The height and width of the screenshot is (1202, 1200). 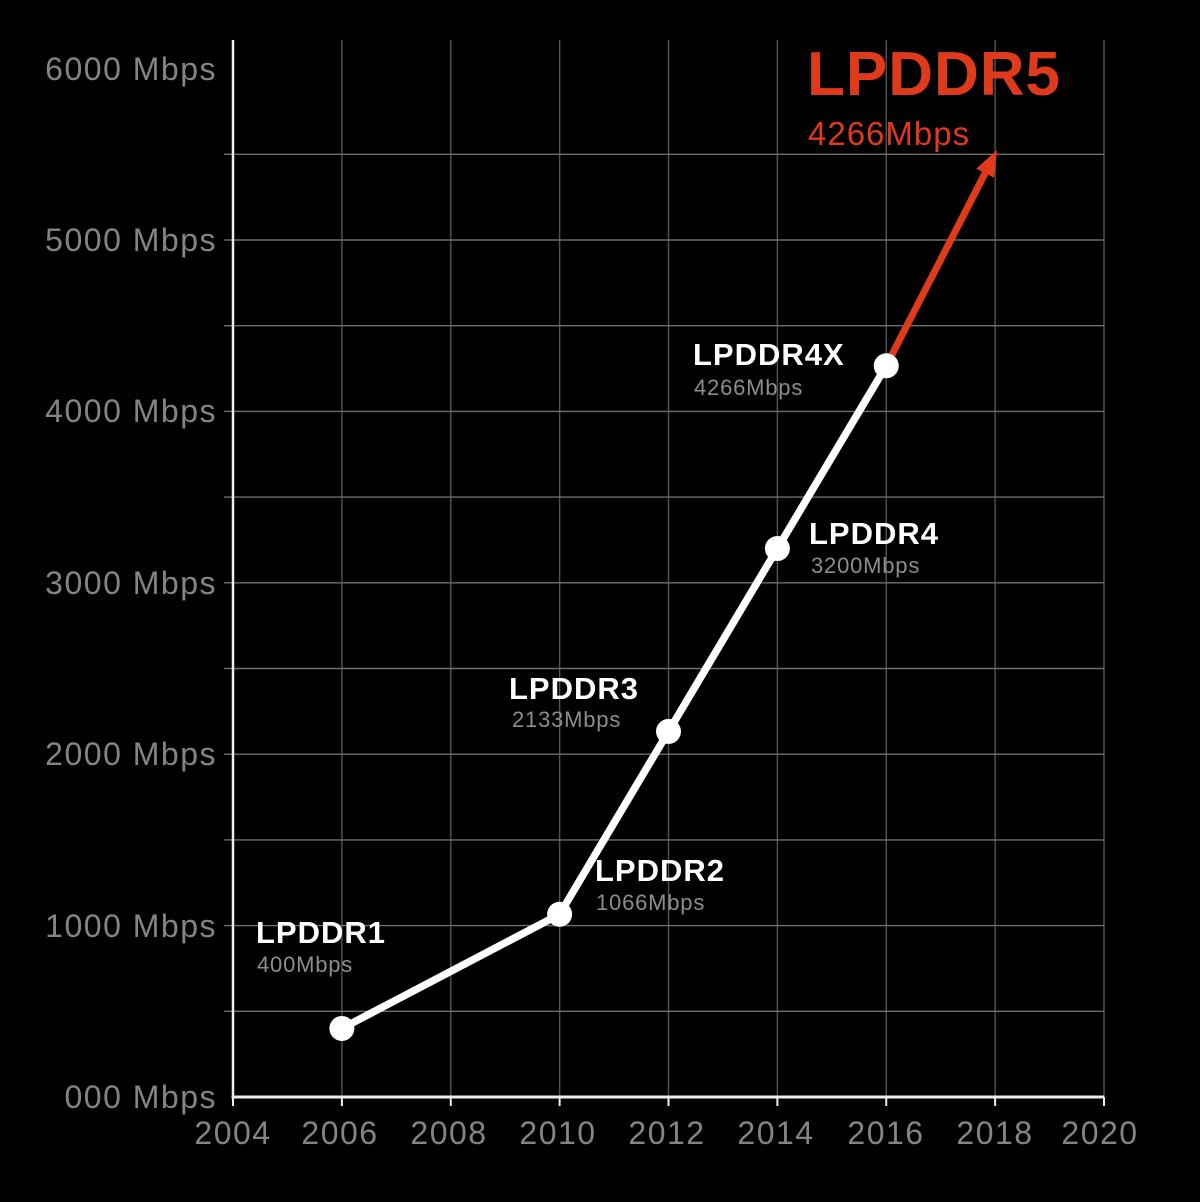 What do you see at coordinates (321, 932) in the screenshot?
I see `point-label-lpddr1: LPDDR1` at bounding box center [321, 932].